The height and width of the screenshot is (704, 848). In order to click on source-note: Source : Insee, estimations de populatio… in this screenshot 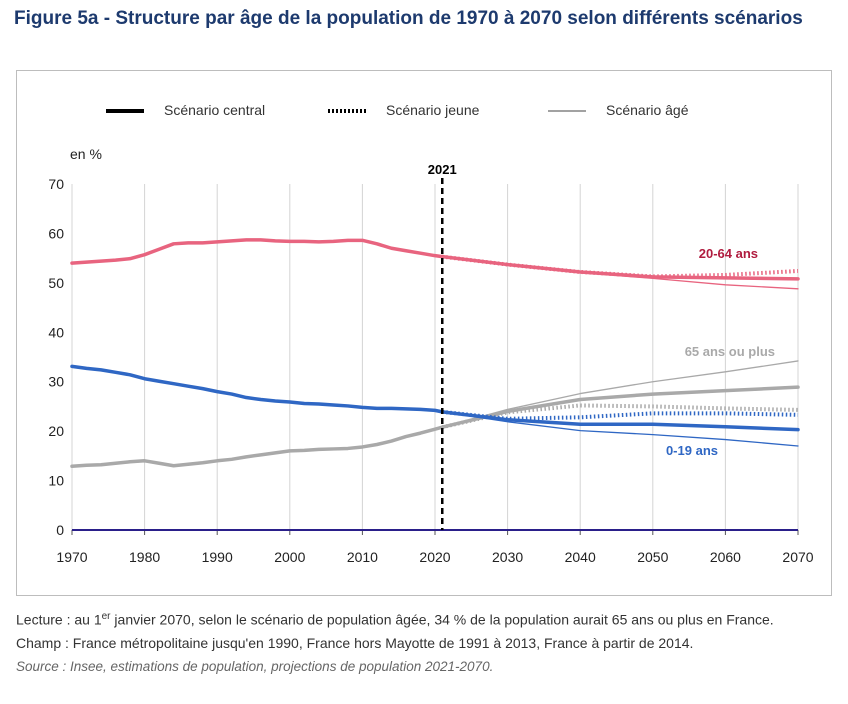, I will do `click(255, 666)`.